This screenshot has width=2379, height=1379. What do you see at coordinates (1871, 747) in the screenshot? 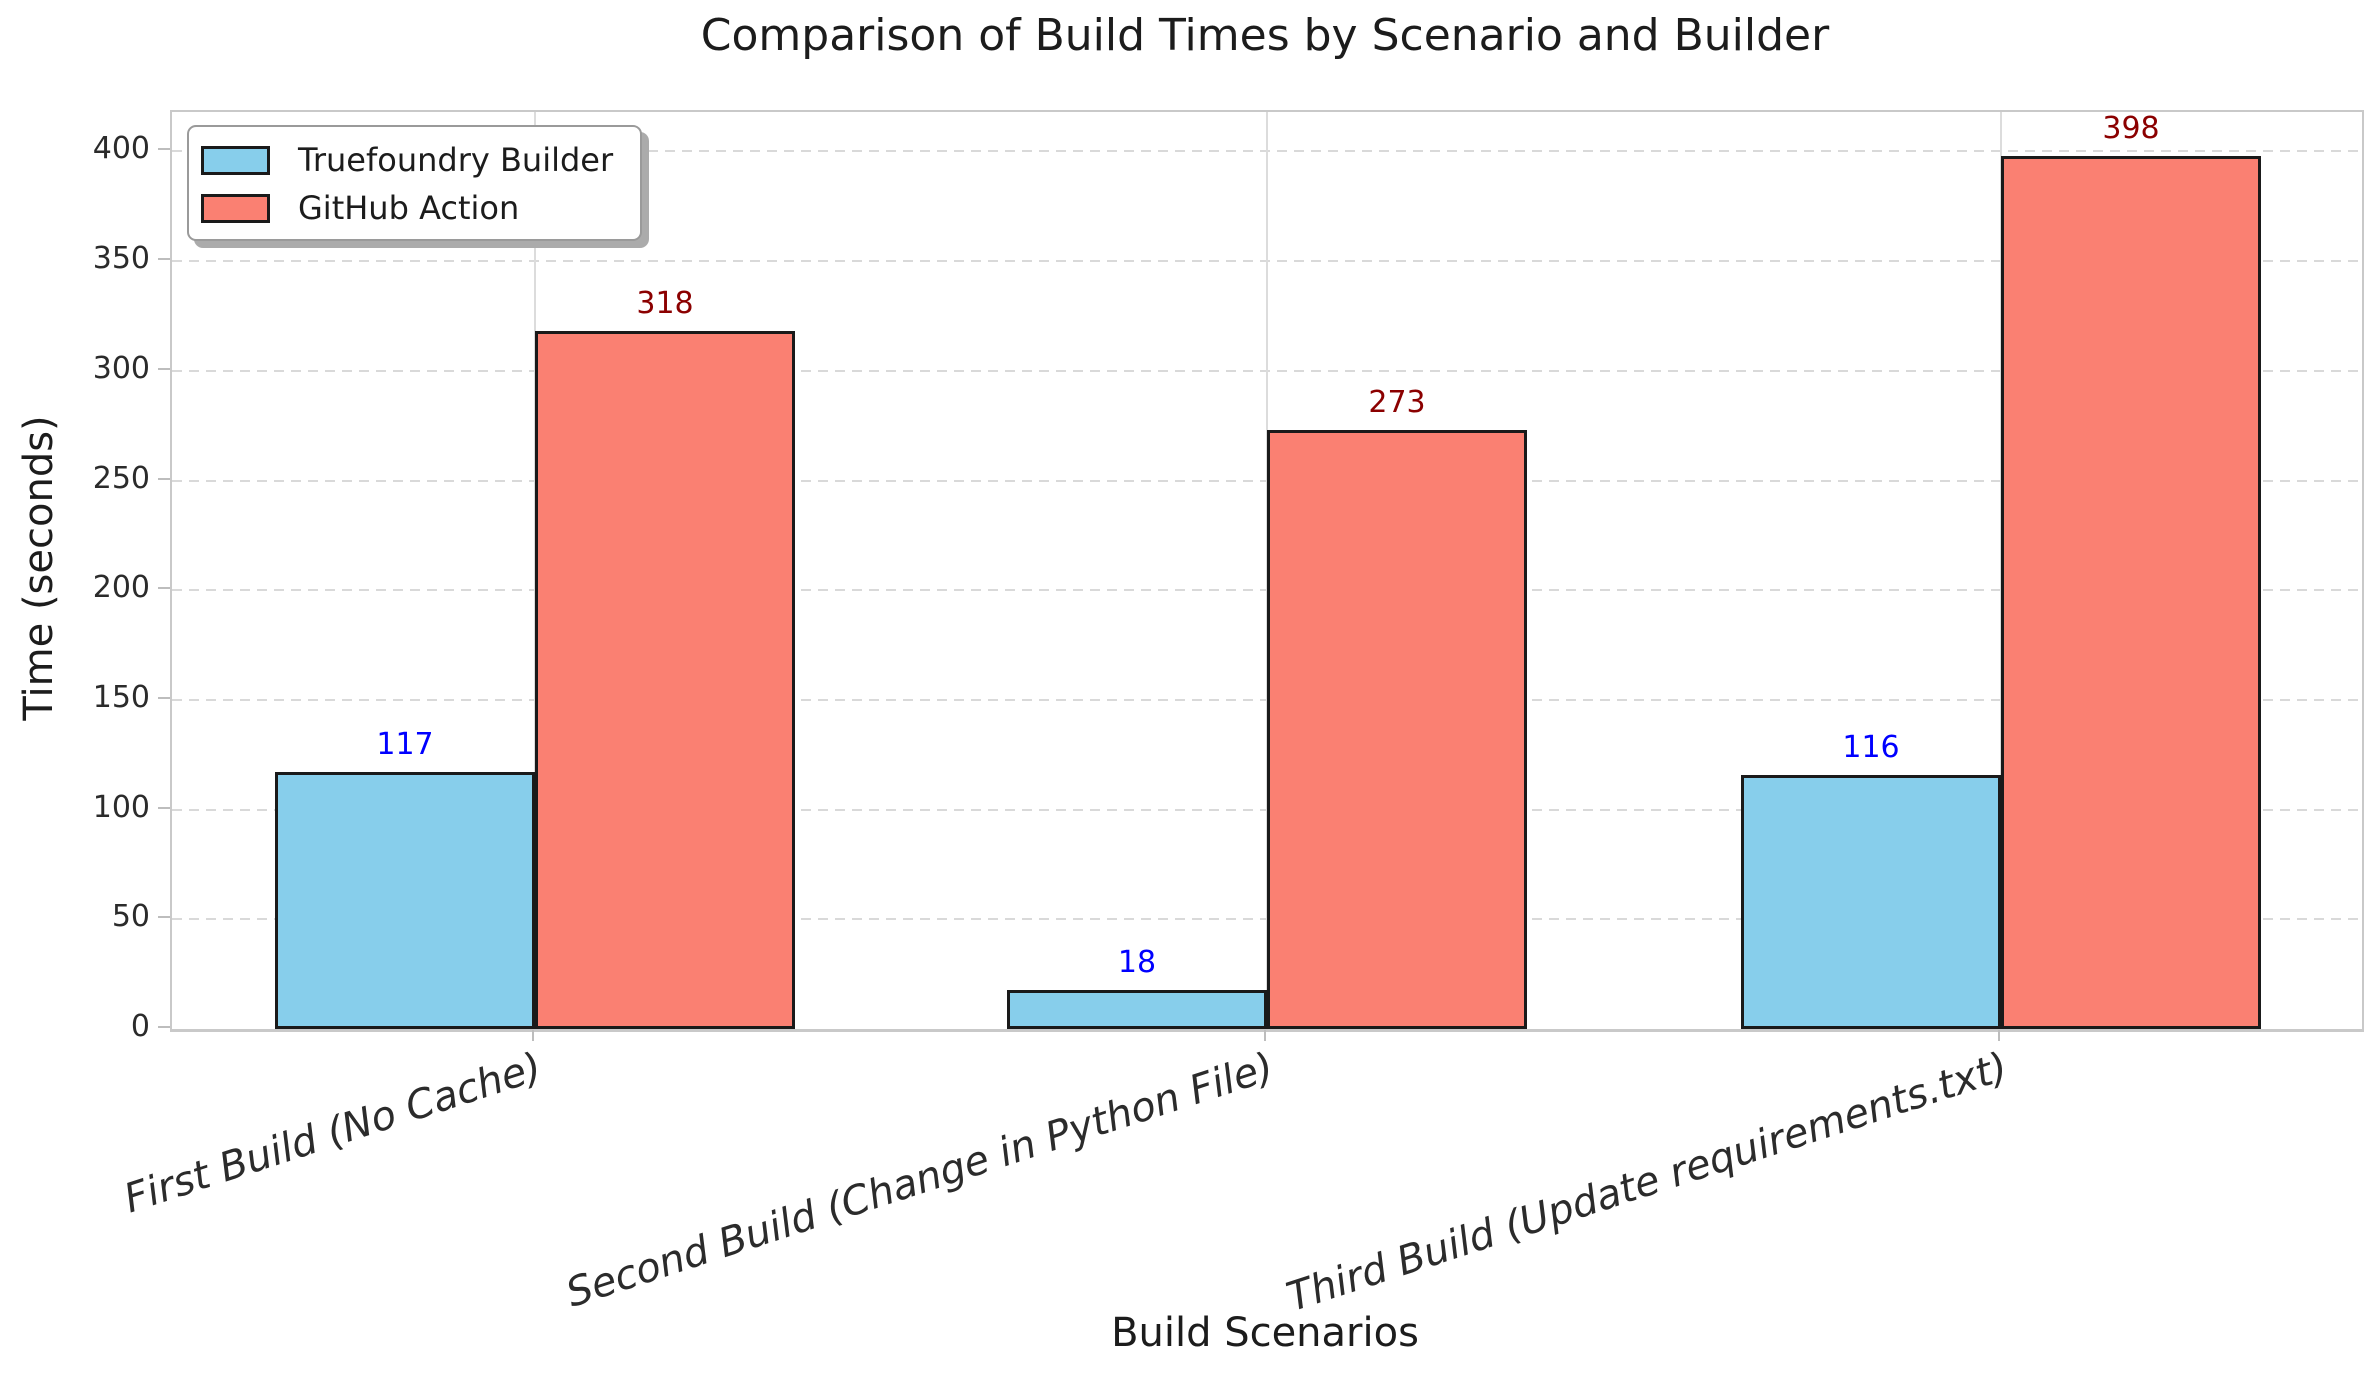
I see `bar-value-label: 116` at bounding box center [1871, 747].